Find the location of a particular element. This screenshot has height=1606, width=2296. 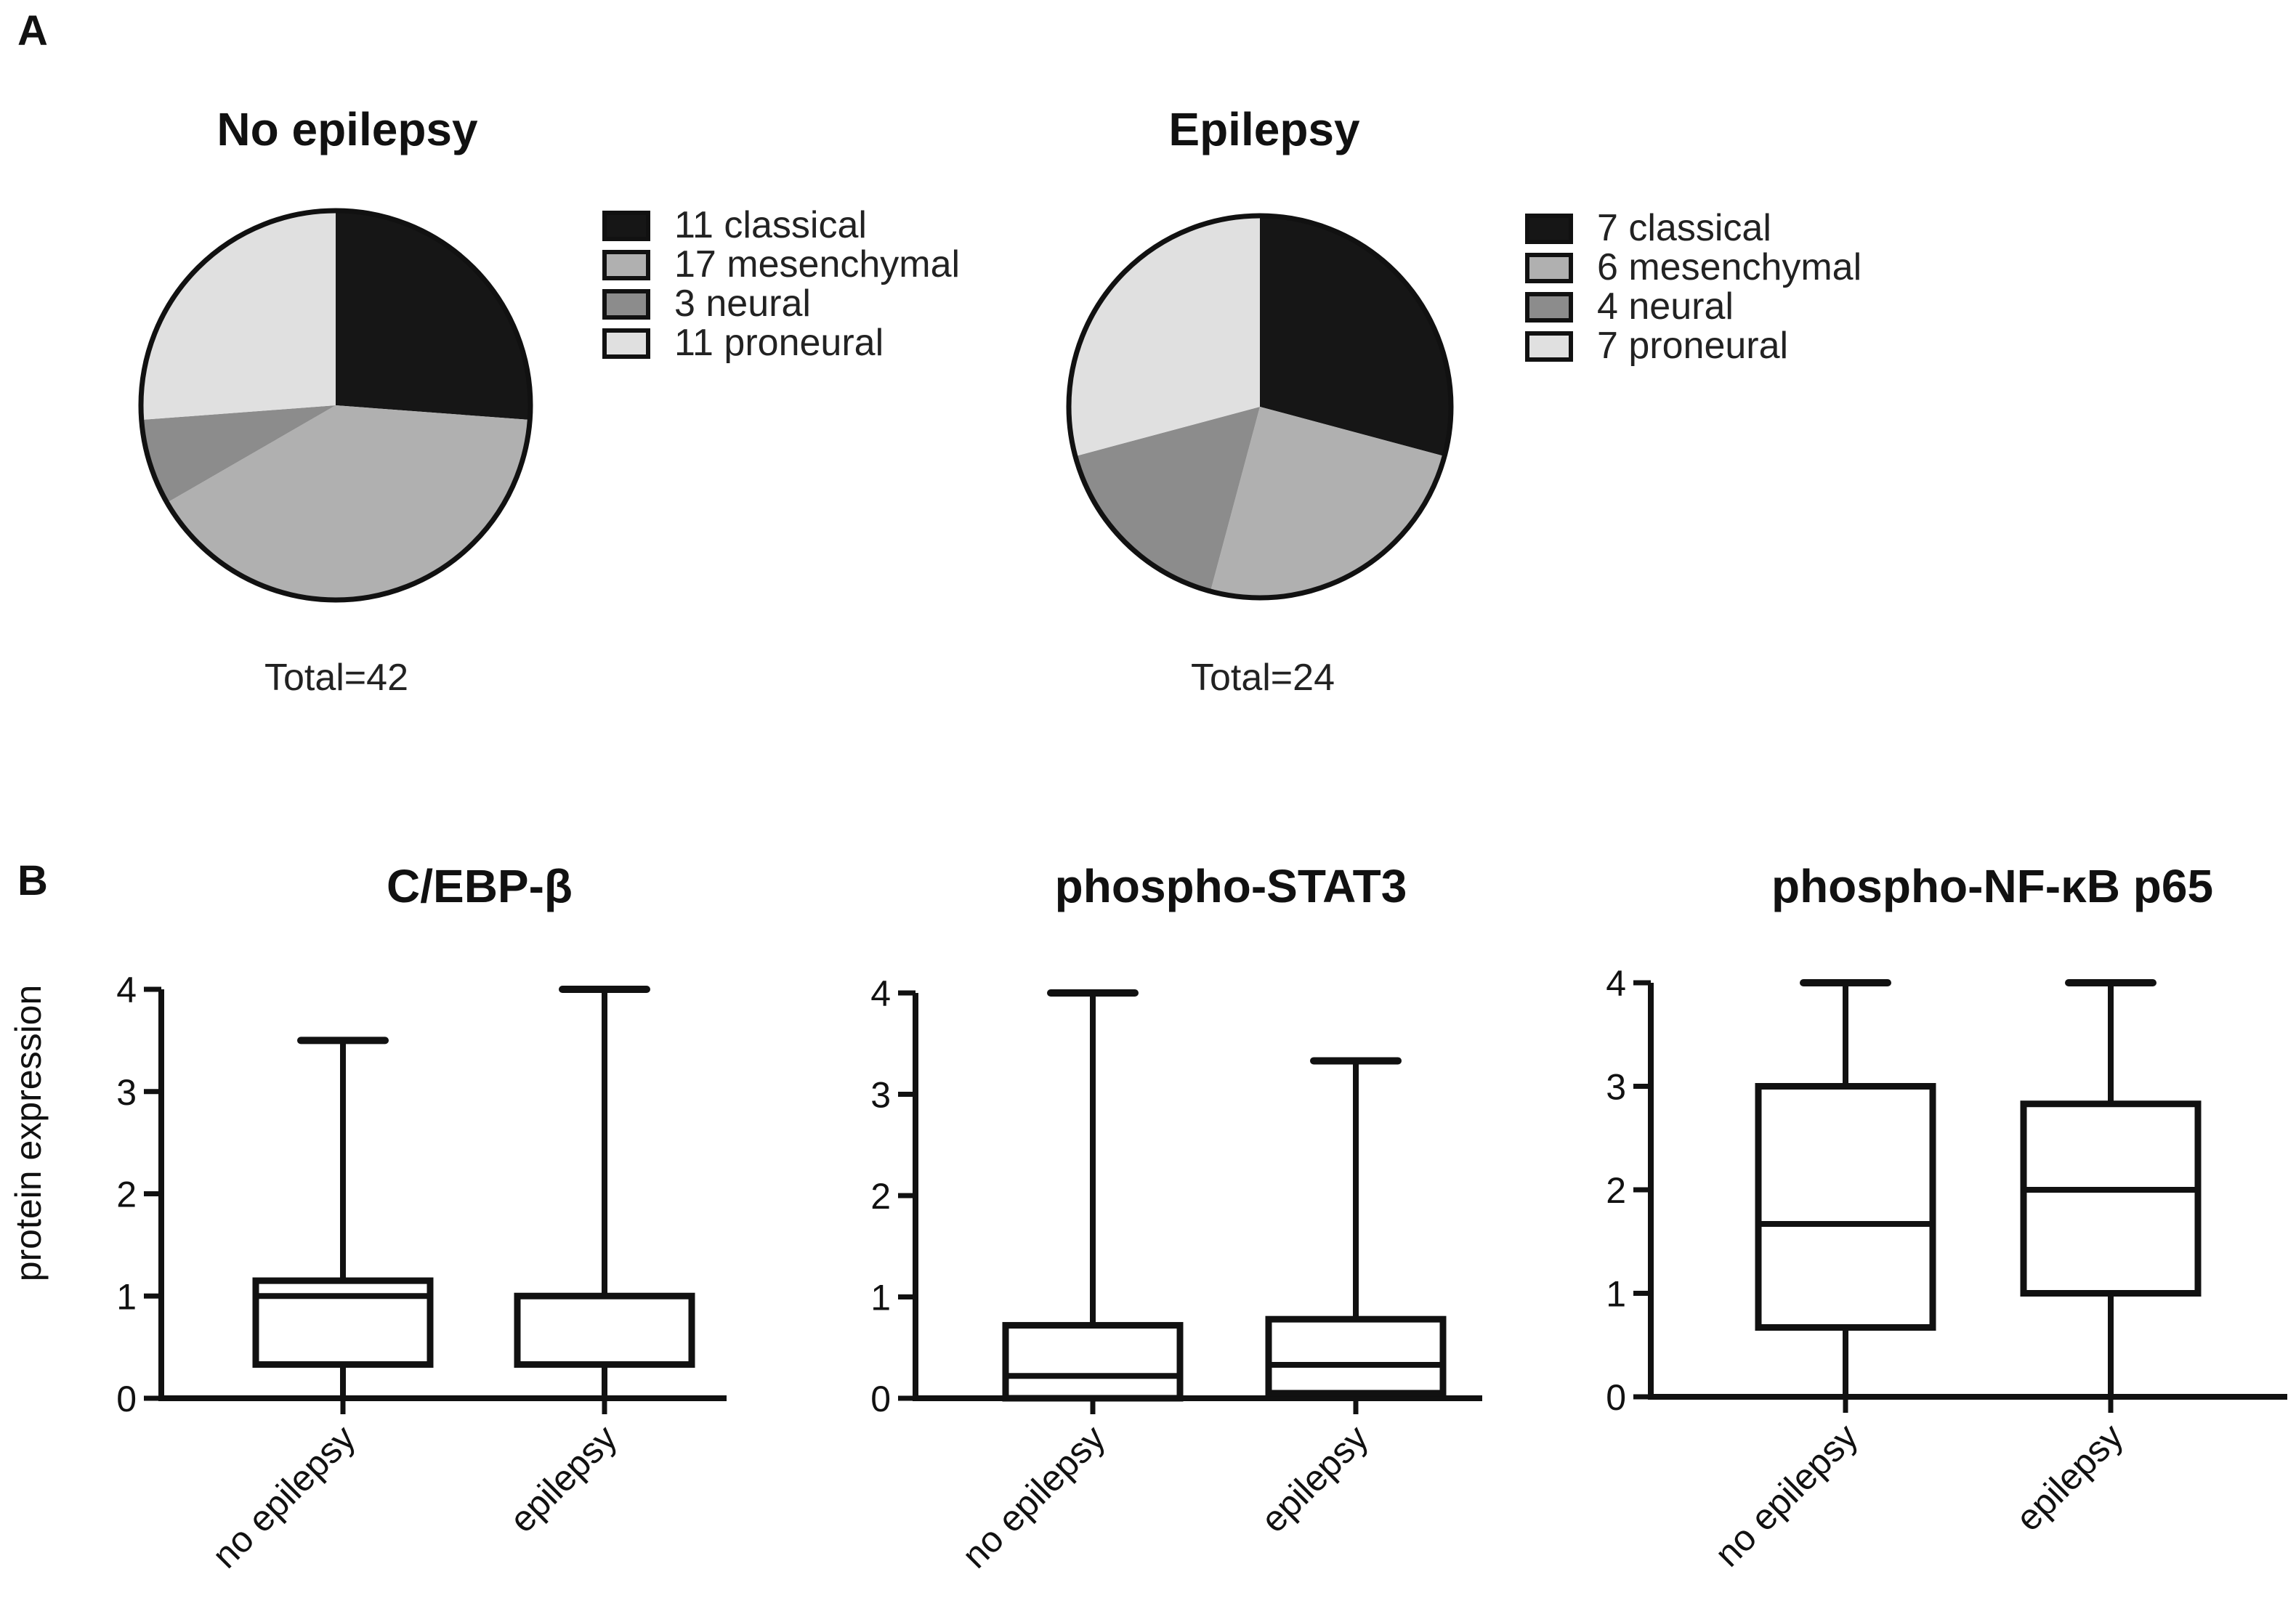

legend-label-mesenchymal: 6 mesenchymal is located at coordinates (1729, 267).